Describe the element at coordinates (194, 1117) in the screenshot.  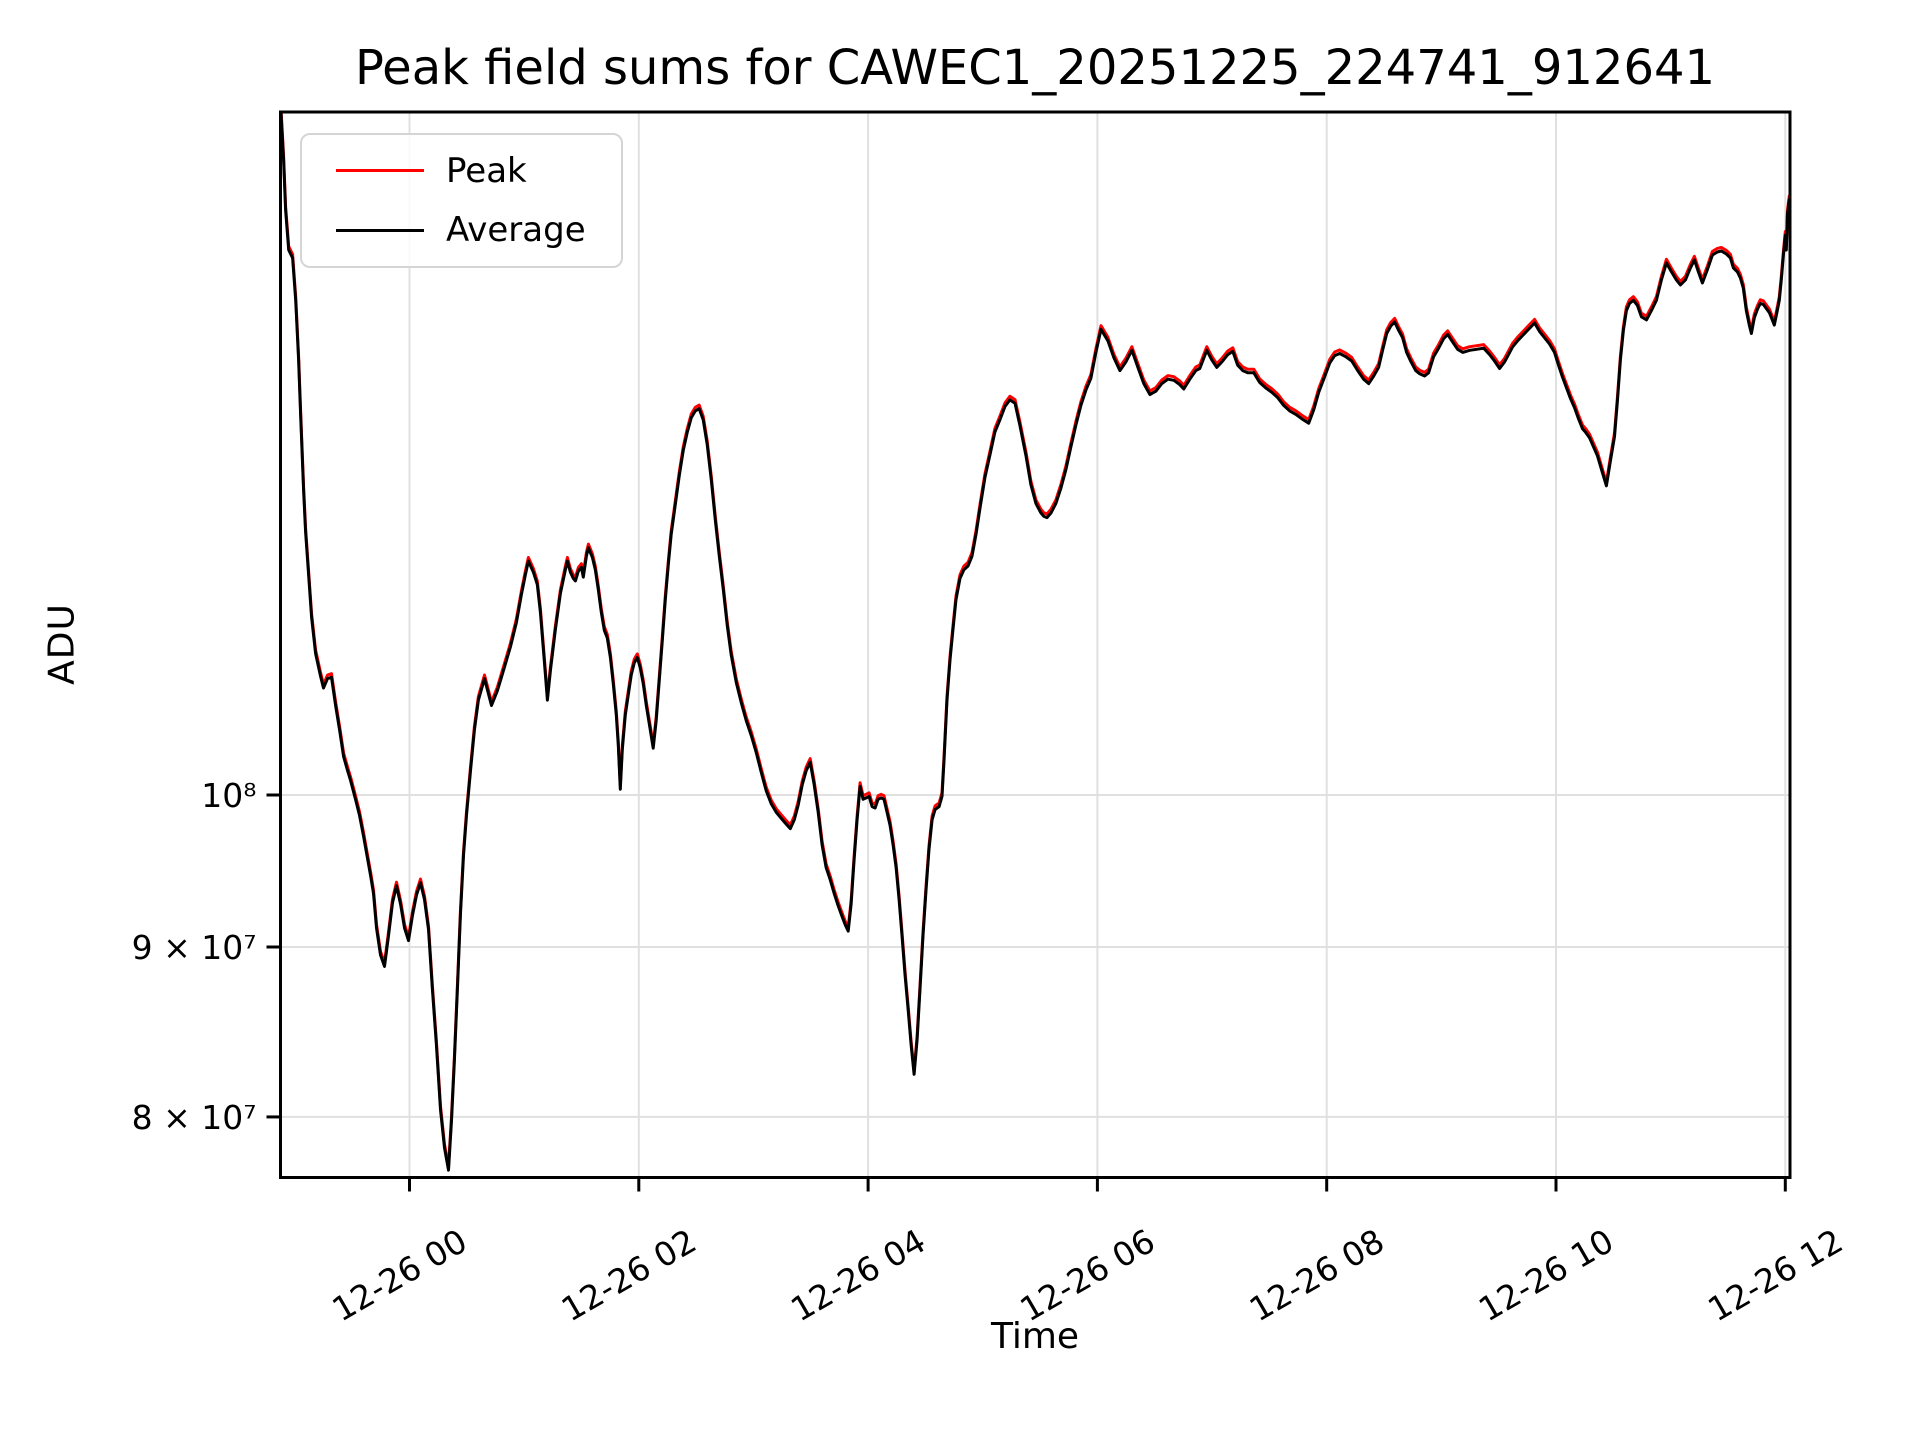
I see `y-tick-label: 8 × 10⁷` at that location.